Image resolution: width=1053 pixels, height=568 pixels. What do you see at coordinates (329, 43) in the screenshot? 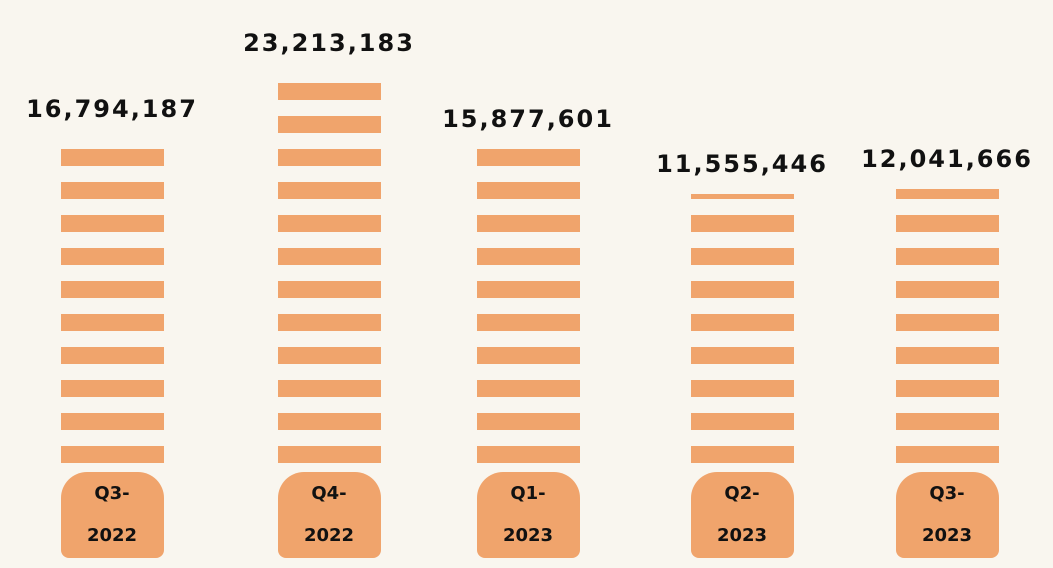
I see `value-label: 23,213,183` at bounding box center [329, 43].